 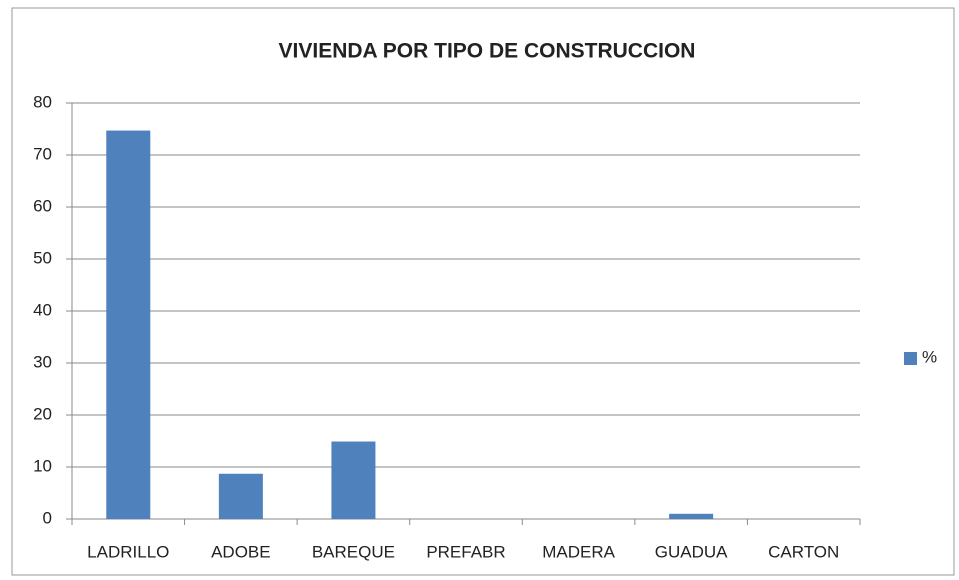 I want to click on y-tick-label: 50, so click(x=42, y=257).